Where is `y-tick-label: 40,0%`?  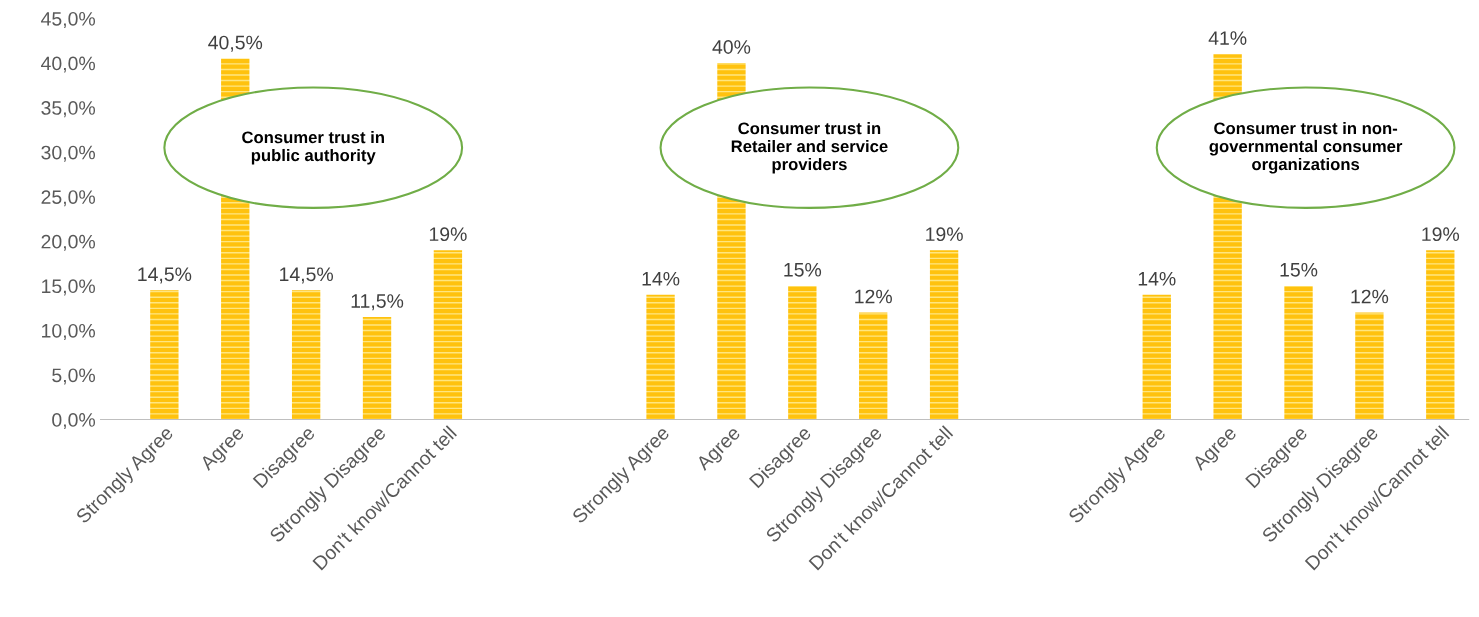 y-tick-label: 40,0% is located at coordinates (68, 64).